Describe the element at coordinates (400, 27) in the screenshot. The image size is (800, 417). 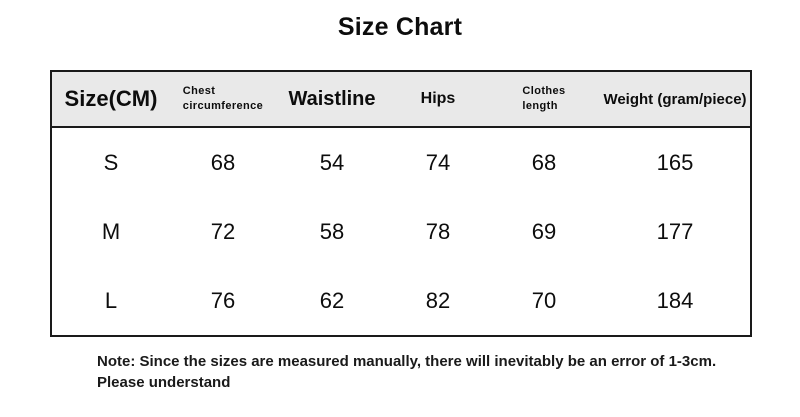
I see `page-title: Size Chart` at that location.